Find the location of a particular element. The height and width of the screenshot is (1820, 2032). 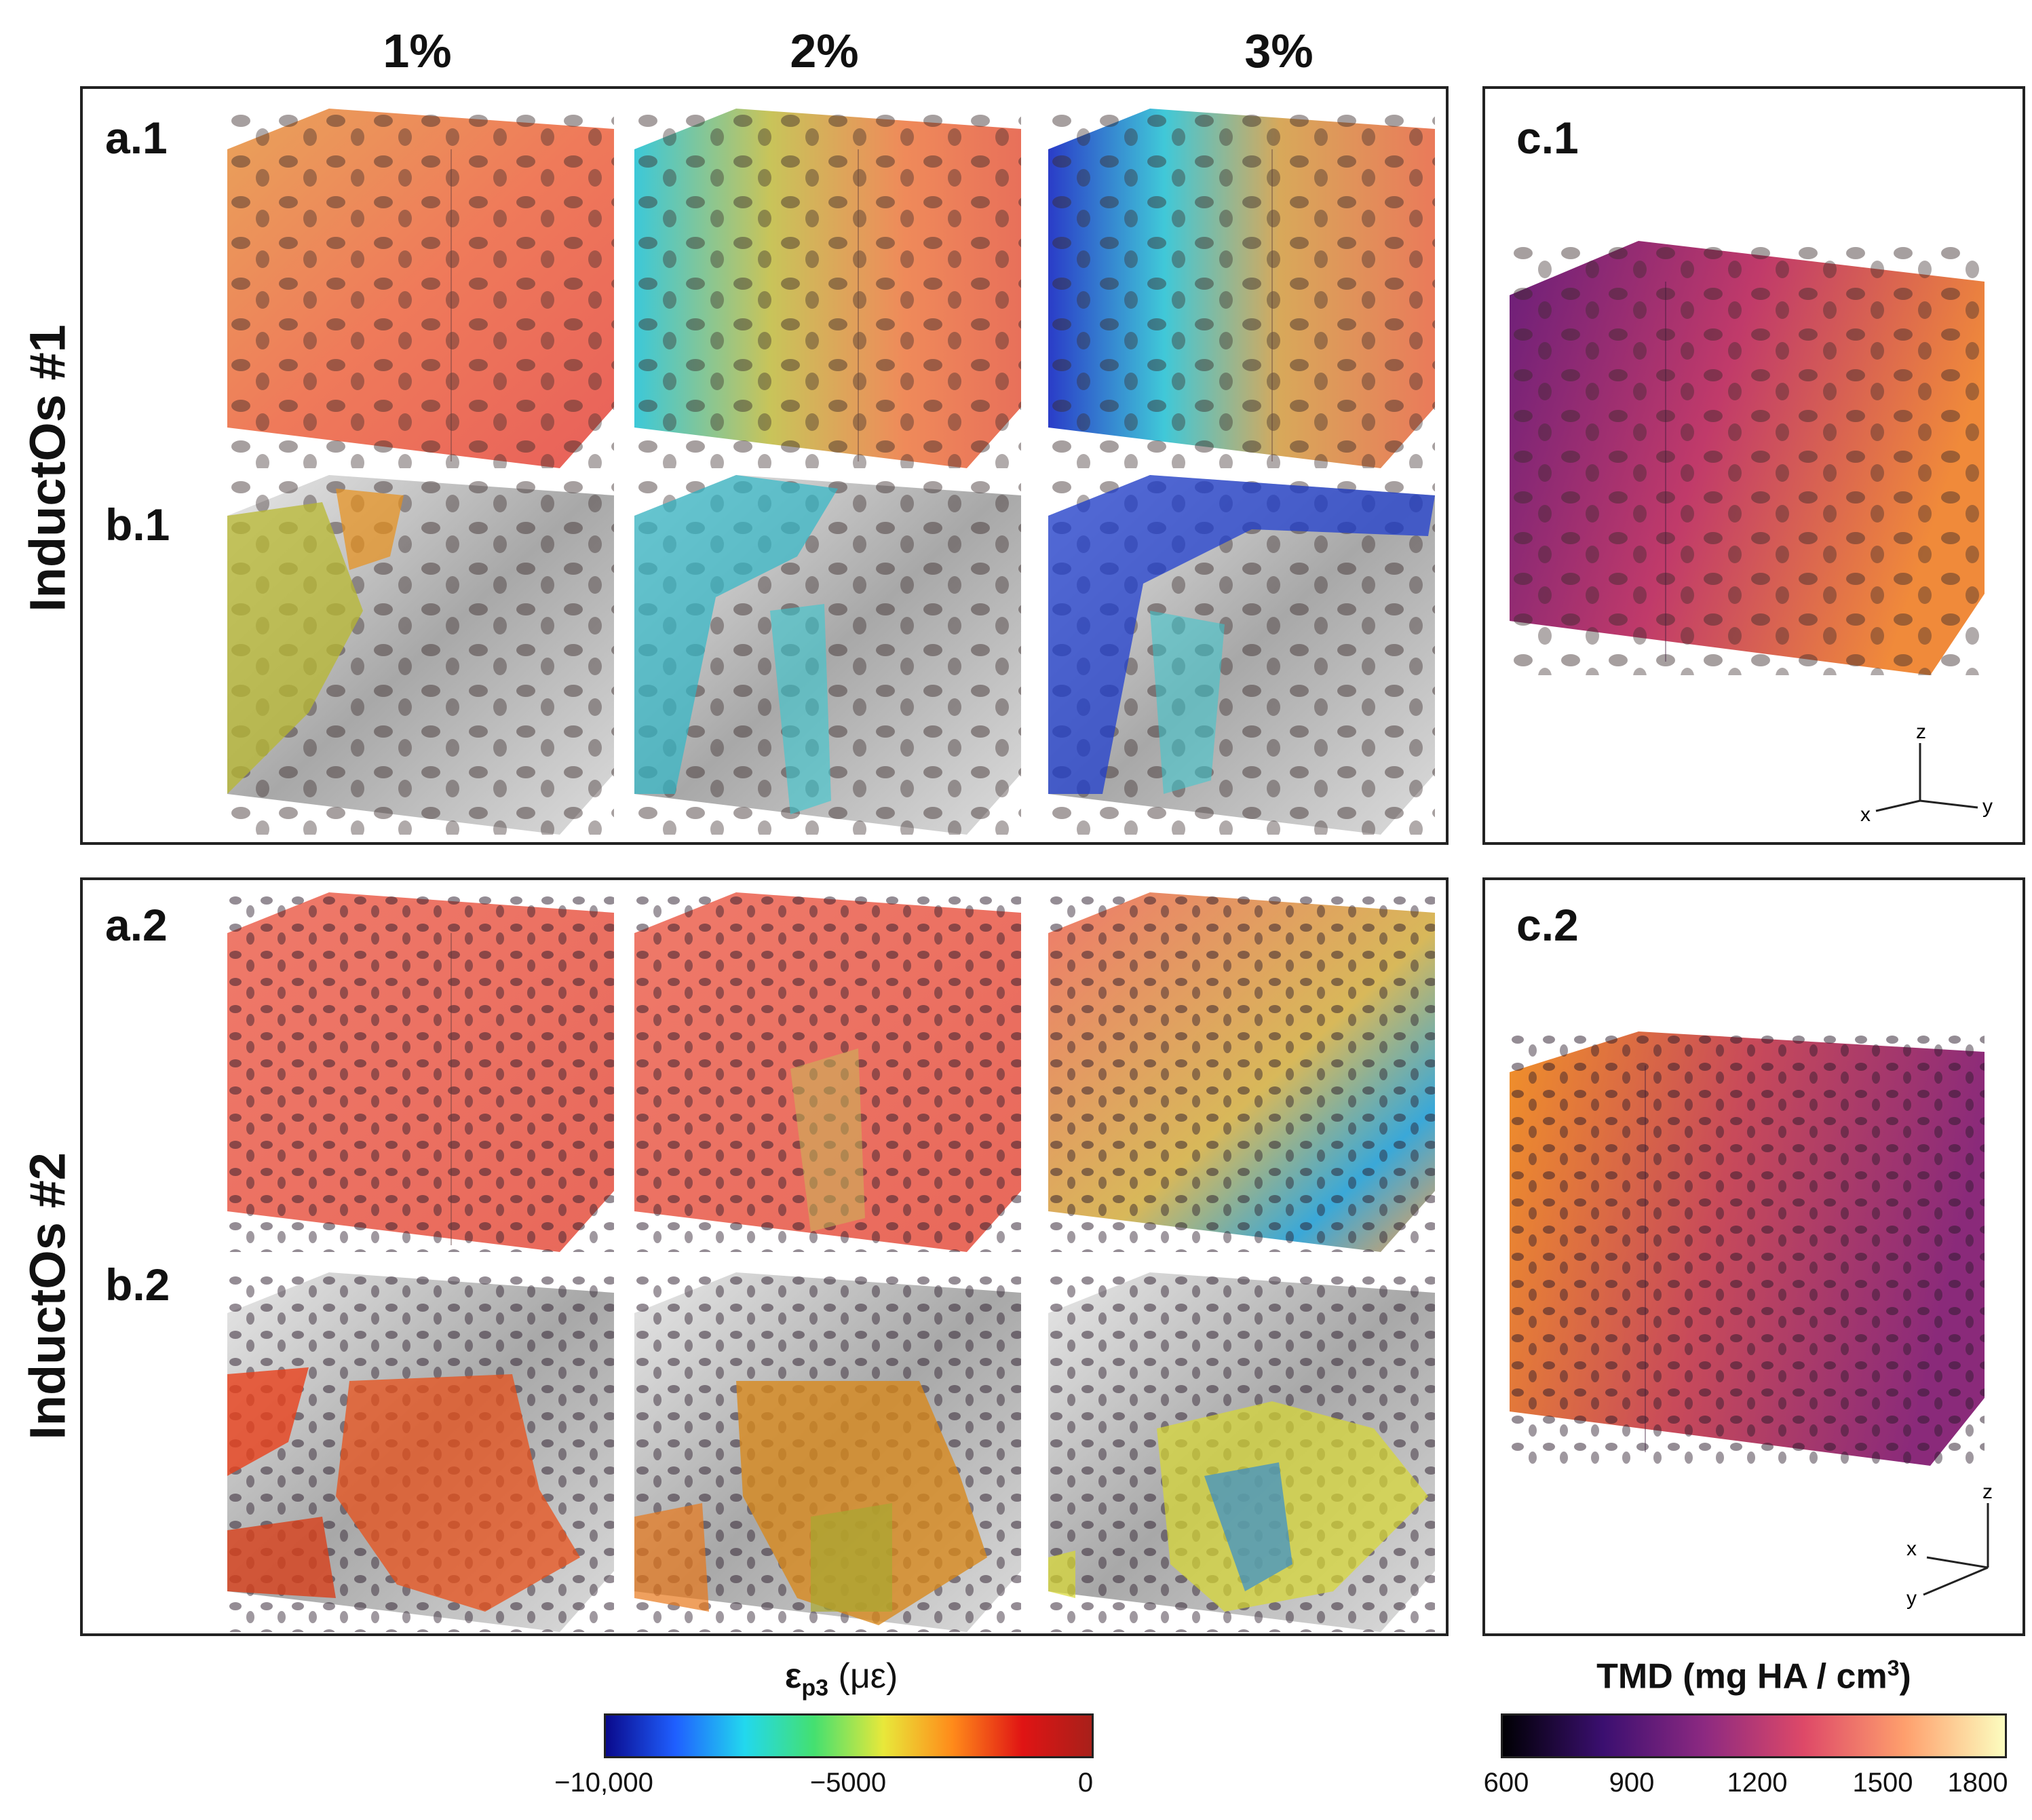

tmd-tick-600: 600 is located at coordinates (1506, 1783).